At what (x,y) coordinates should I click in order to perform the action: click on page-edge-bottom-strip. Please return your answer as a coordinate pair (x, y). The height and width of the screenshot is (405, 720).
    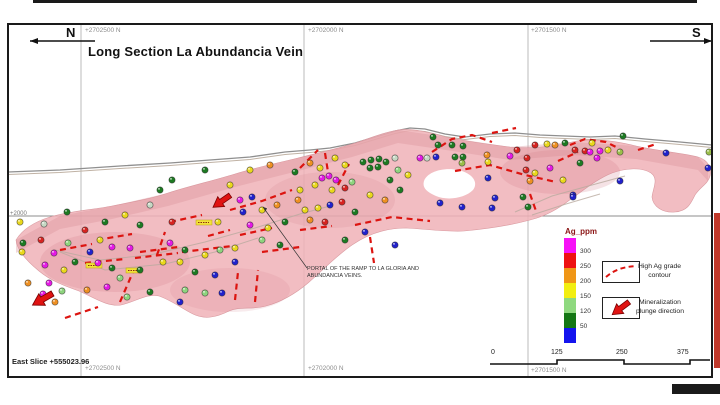
    Looking at the image, I should click on (696, 389).